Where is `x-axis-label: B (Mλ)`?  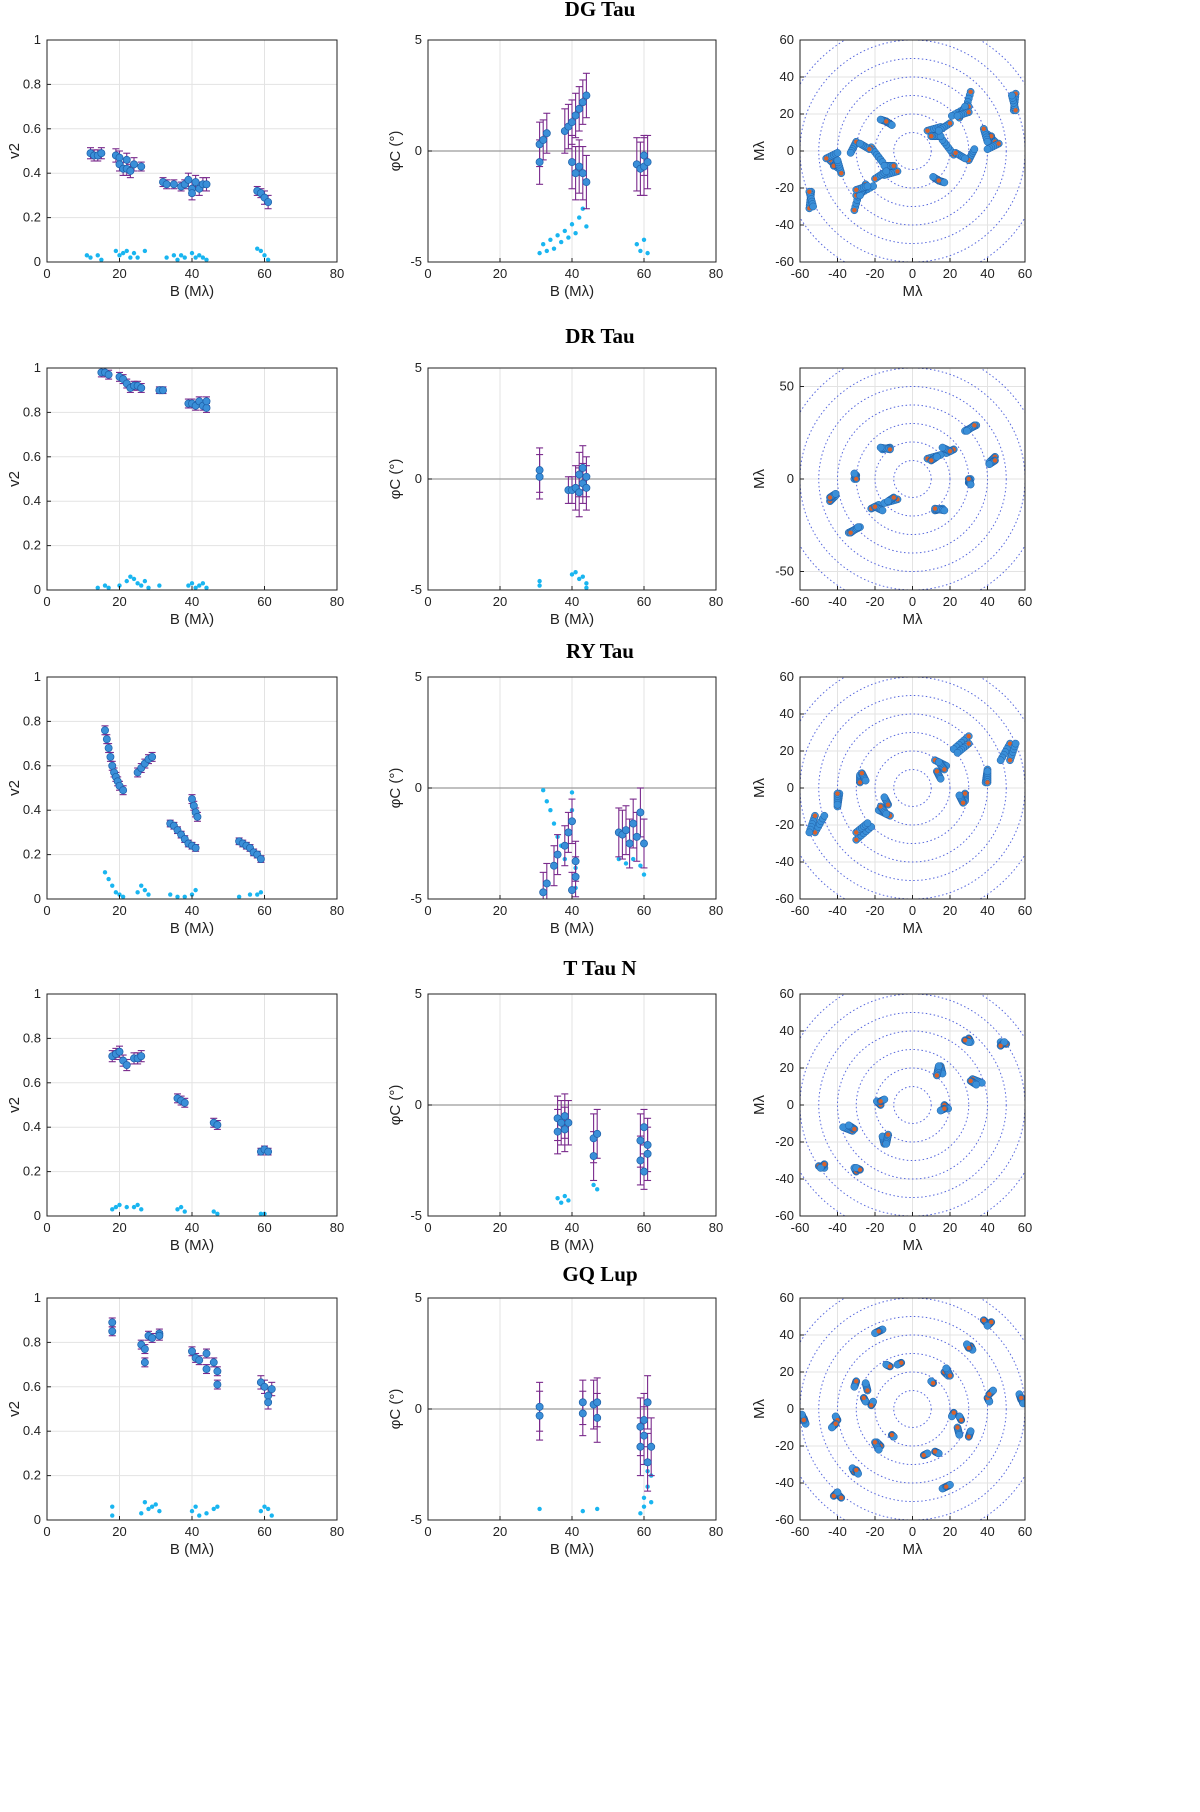
x-axis-label: B (Mλ) is located at coordinates (572, 928).